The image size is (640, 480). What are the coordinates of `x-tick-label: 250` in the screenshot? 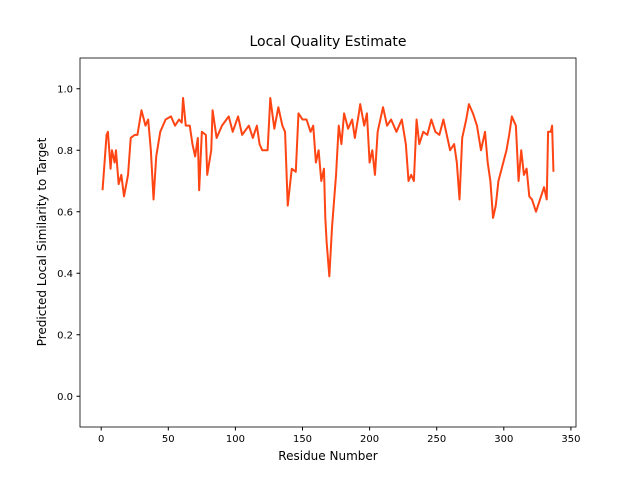 It's located at (436, 439).